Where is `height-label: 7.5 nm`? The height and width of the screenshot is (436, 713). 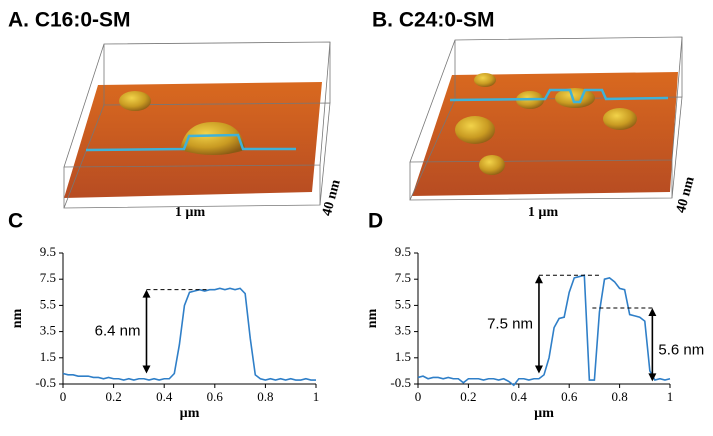
height-label: 7.5 nm is located at coordinates (510, 323).